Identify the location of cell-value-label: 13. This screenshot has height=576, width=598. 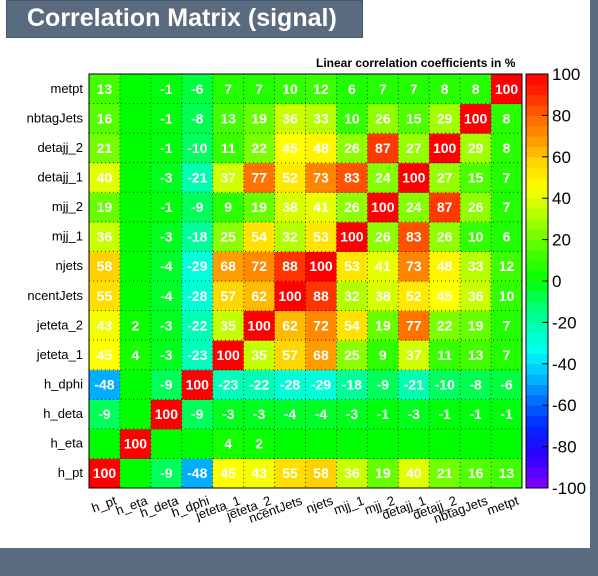
(476, 355).